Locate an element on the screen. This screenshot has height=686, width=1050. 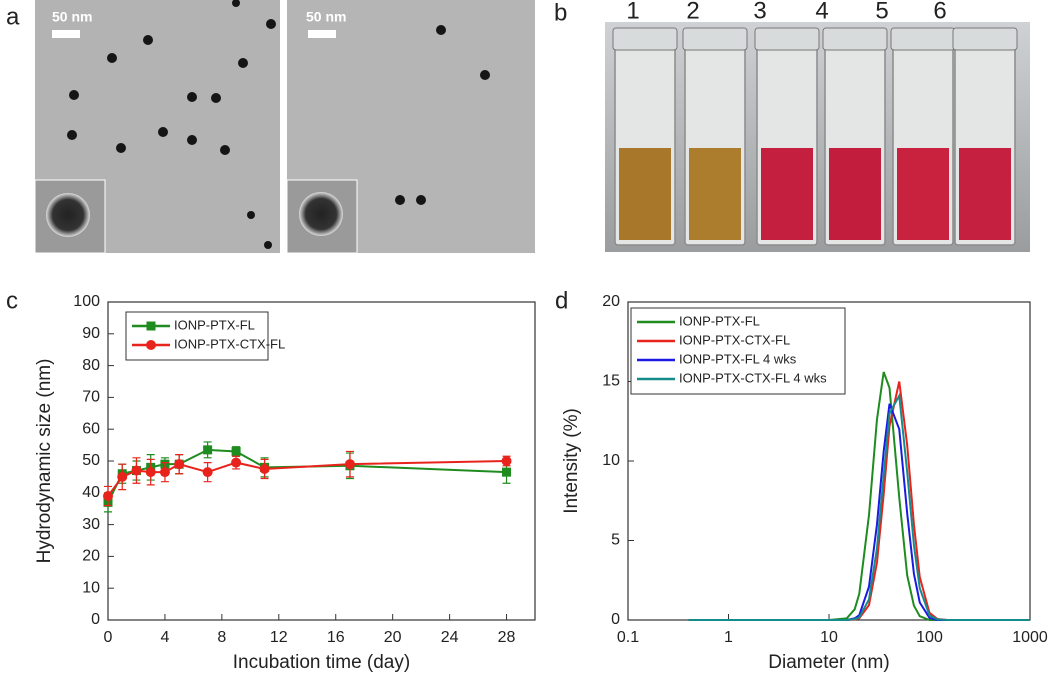
x-tick-label: 1 is located at coordinates (728, 637).